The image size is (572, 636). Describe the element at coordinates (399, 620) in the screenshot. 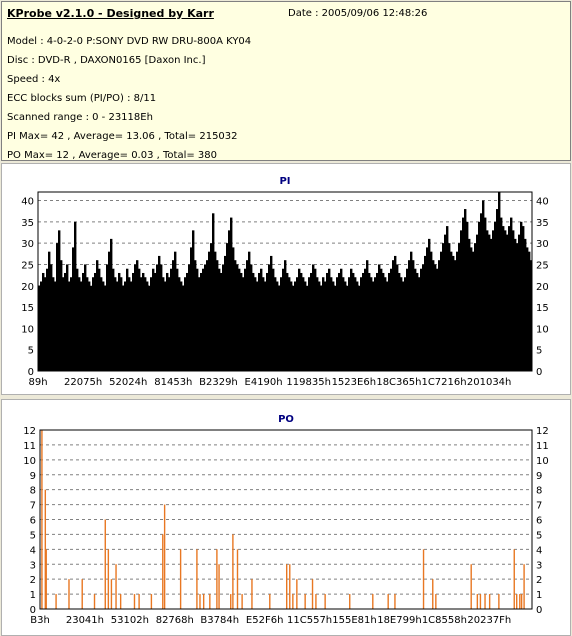

I see `po-xtick: 18E799h` at that location.